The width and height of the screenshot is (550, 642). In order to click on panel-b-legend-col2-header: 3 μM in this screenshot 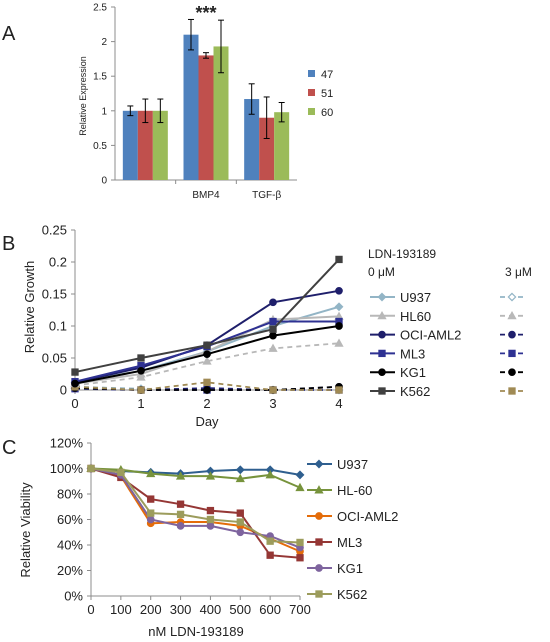, I will do `click(518, 272)`.